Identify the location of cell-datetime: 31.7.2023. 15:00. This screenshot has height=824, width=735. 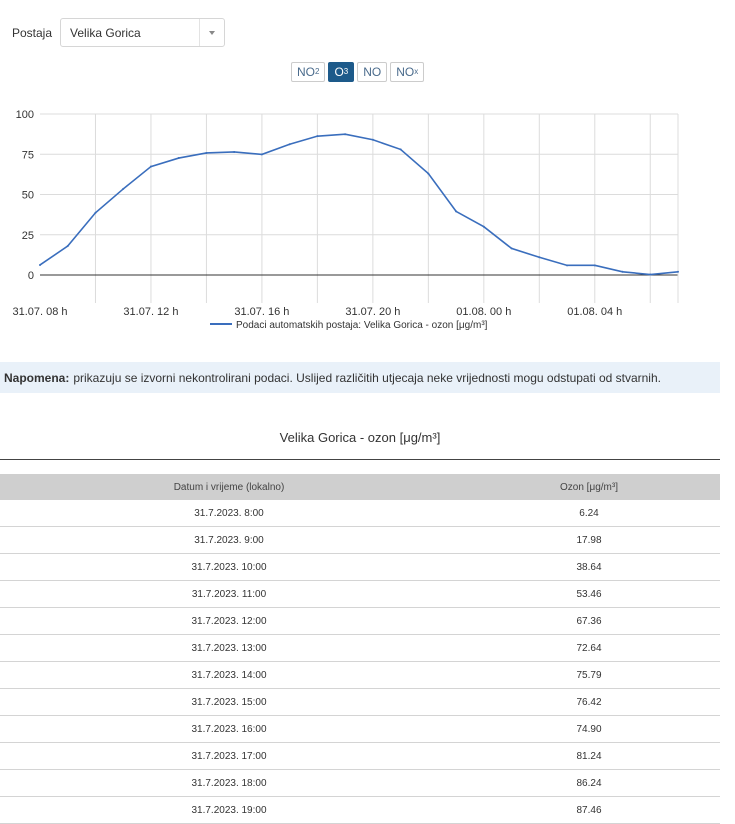
(229, 702).